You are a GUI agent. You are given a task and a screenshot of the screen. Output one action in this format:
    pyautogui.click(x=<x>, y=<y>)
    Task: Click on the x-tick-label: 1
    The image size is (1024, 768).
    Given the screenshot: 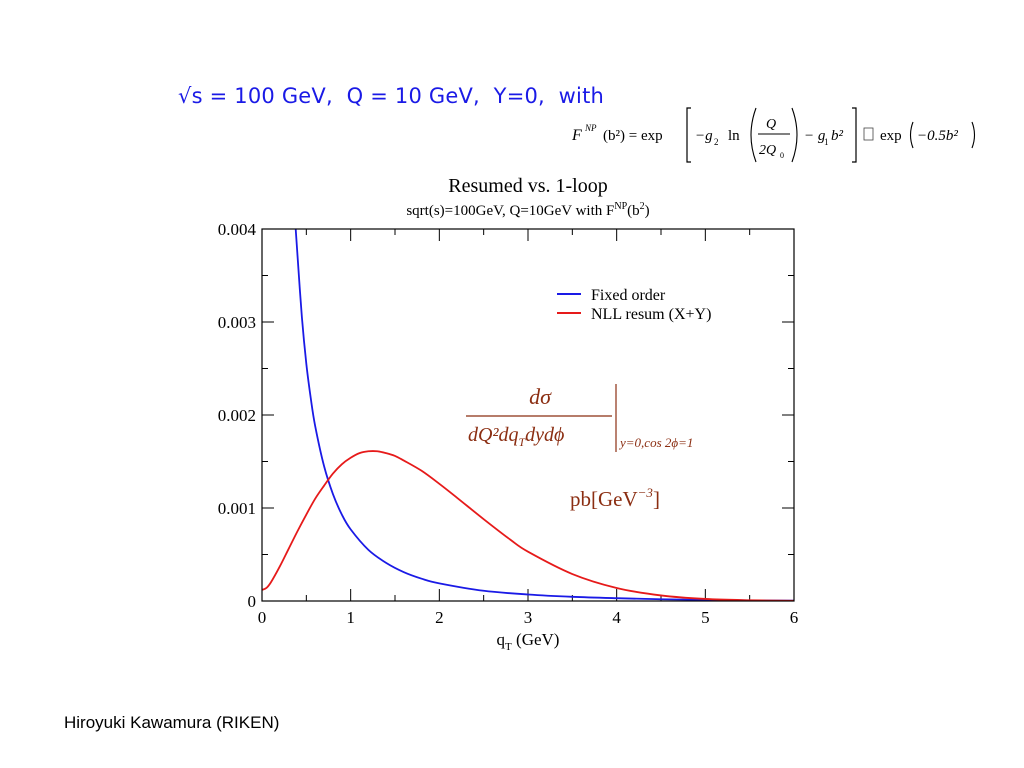 What is the action you would take?
    pyautogui.click(x=350, y=617)
    